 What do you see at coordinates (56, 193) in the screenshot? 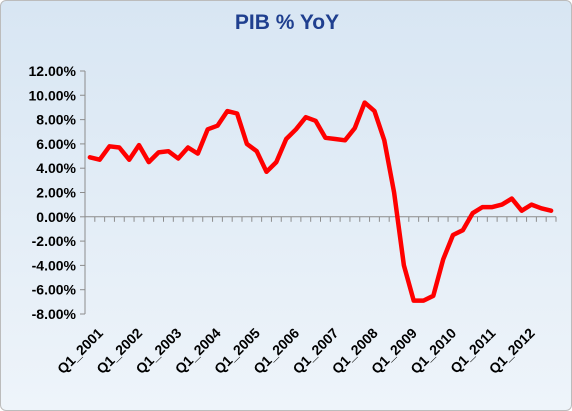
I see `y-tick-label: 2.00%` at bounding box center [56, 193].